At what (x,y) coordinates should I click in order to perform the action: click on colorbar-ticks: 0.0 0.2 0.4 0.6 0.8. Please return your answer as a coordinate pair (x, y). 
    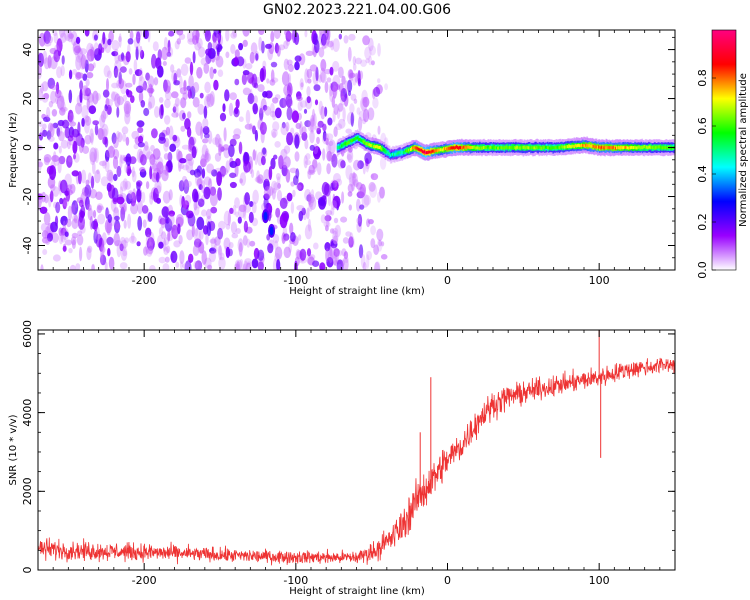
    Looking at the image, I should click on (706, 174).